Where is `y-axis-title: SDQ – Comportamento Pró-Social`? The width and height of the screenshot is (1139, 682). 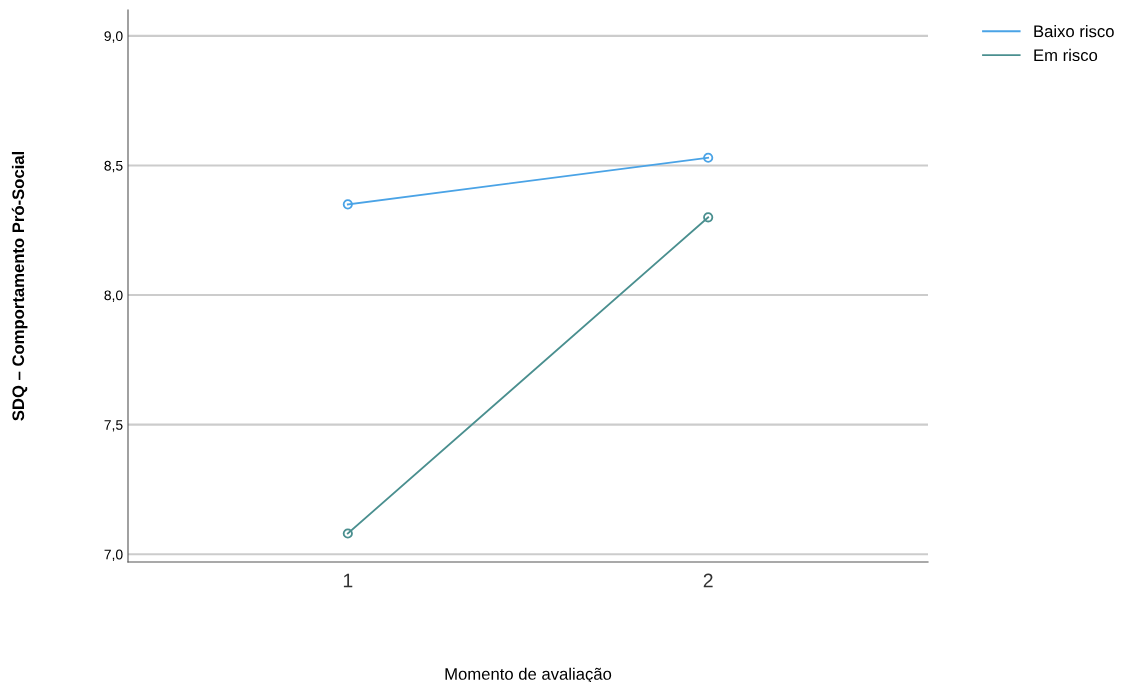
y-axis-title: SDQ – Comportamento Pró-Social is located at coordinates (19, 286).